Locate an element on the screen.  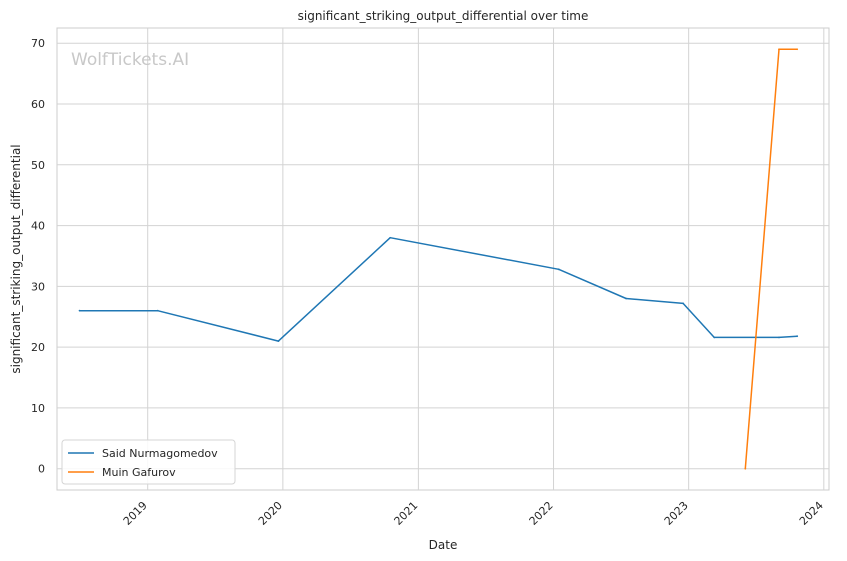
y-tick-labels: 0 10 20 30 40 50 60 70 is located at coordinates (38, 256).